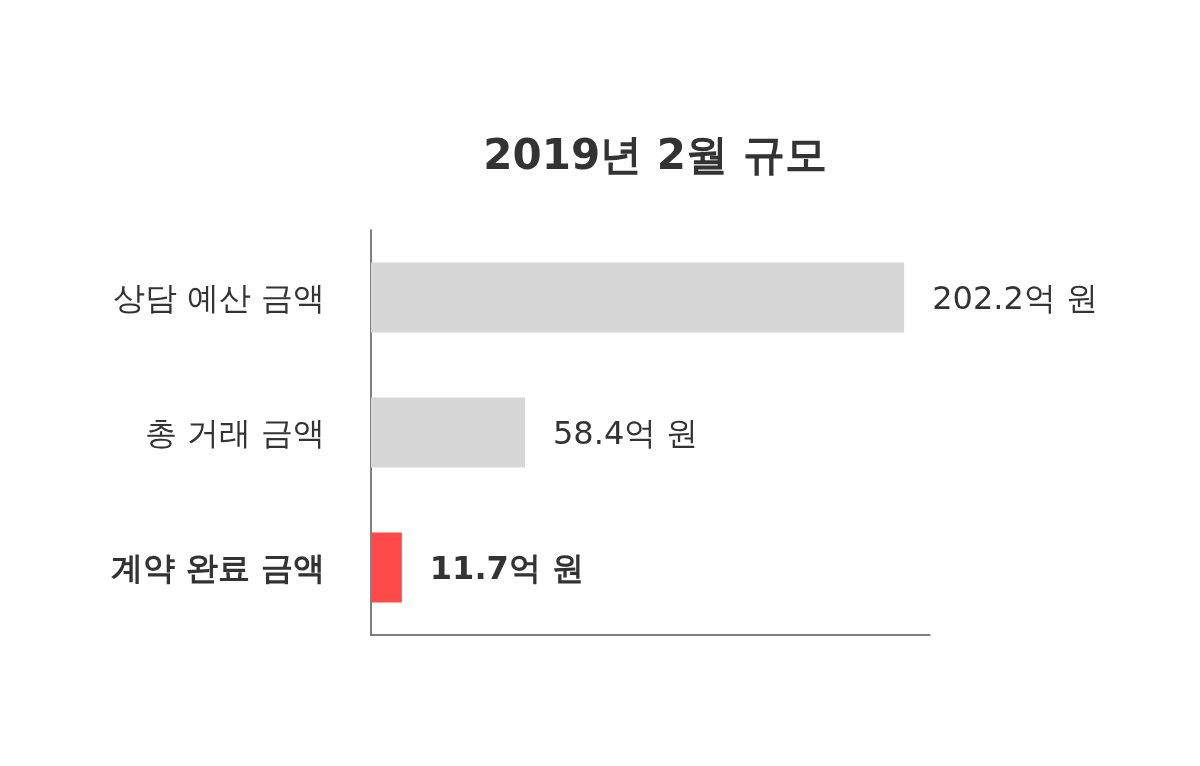  Describe the element at coordinates (625, 432) in the screenshot. I see `data-label: 58.4억 원` at that location.